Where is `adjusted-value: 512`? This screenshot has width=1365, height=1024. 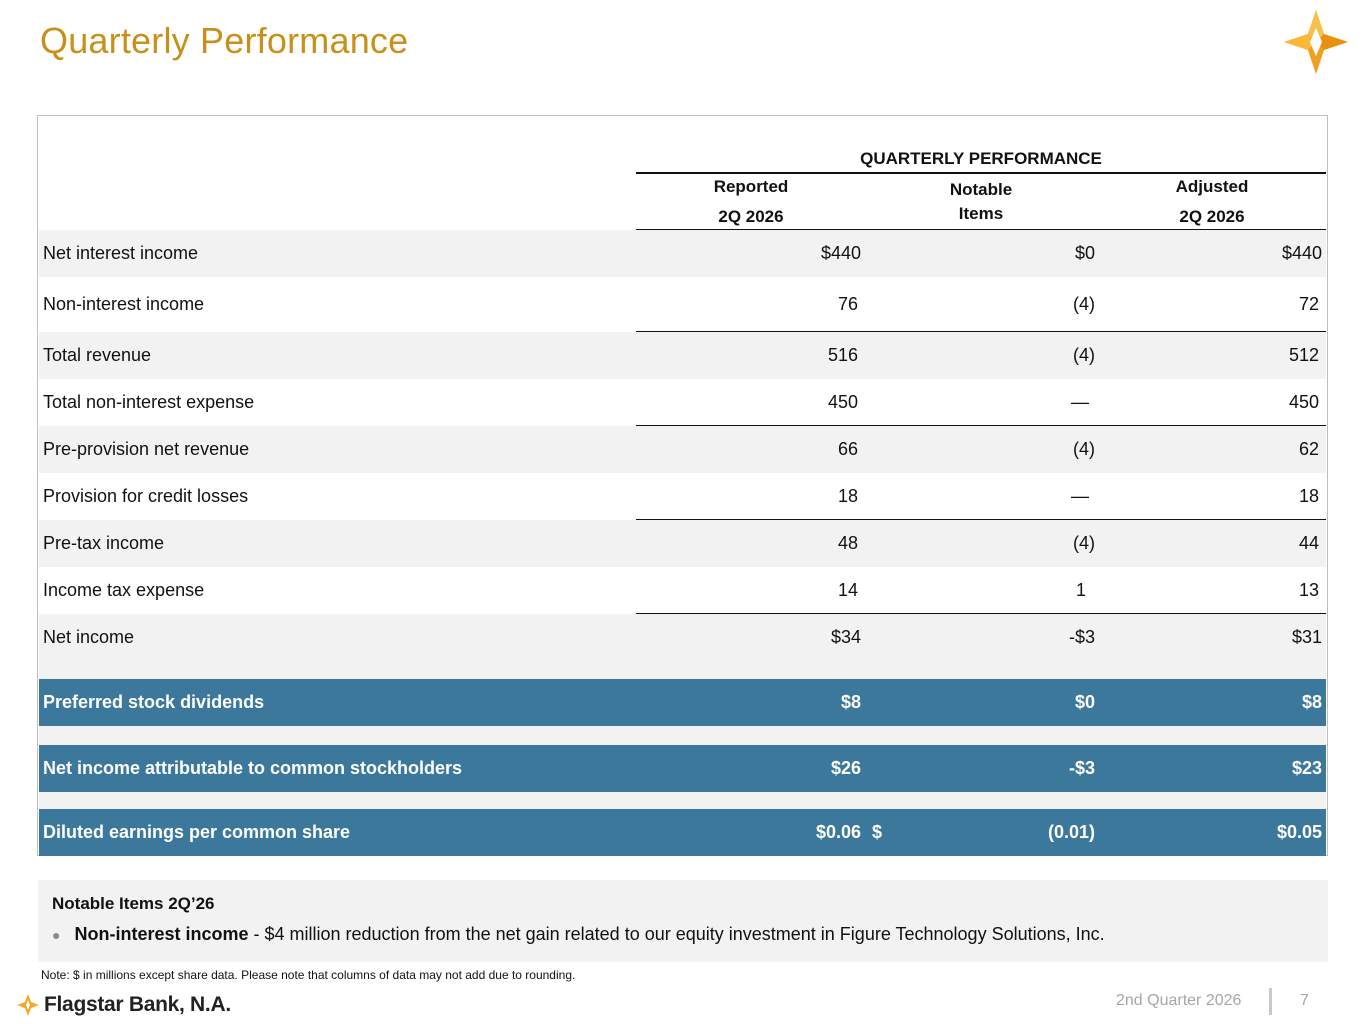
adjusted-value: 512 is located at coordinates (1303, 355).